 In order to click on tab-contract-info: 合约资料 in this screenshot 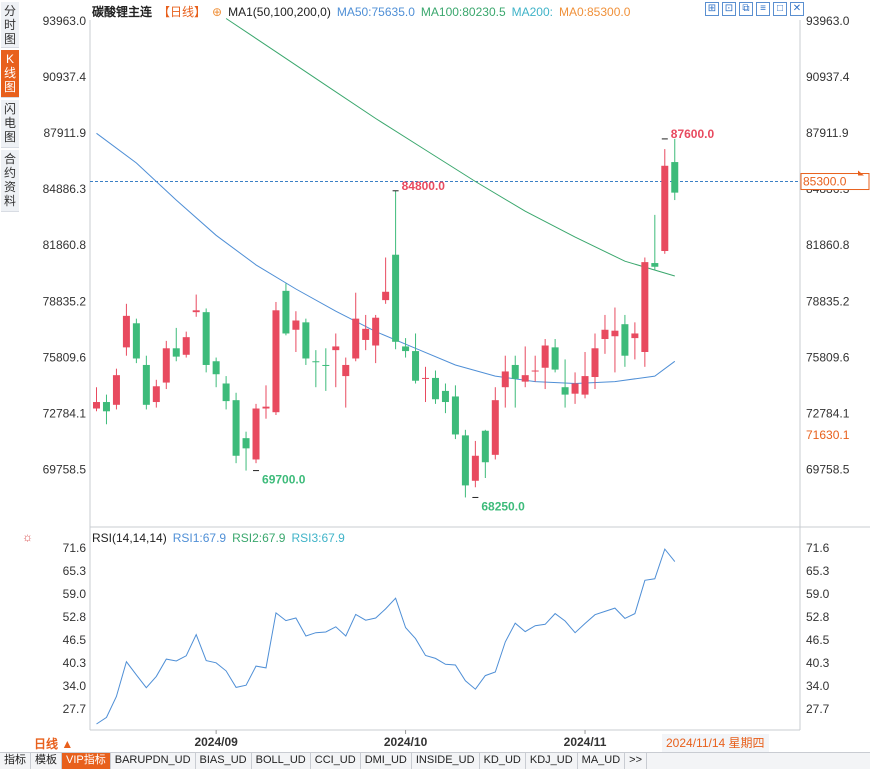, I will do `click(10, 181)`.